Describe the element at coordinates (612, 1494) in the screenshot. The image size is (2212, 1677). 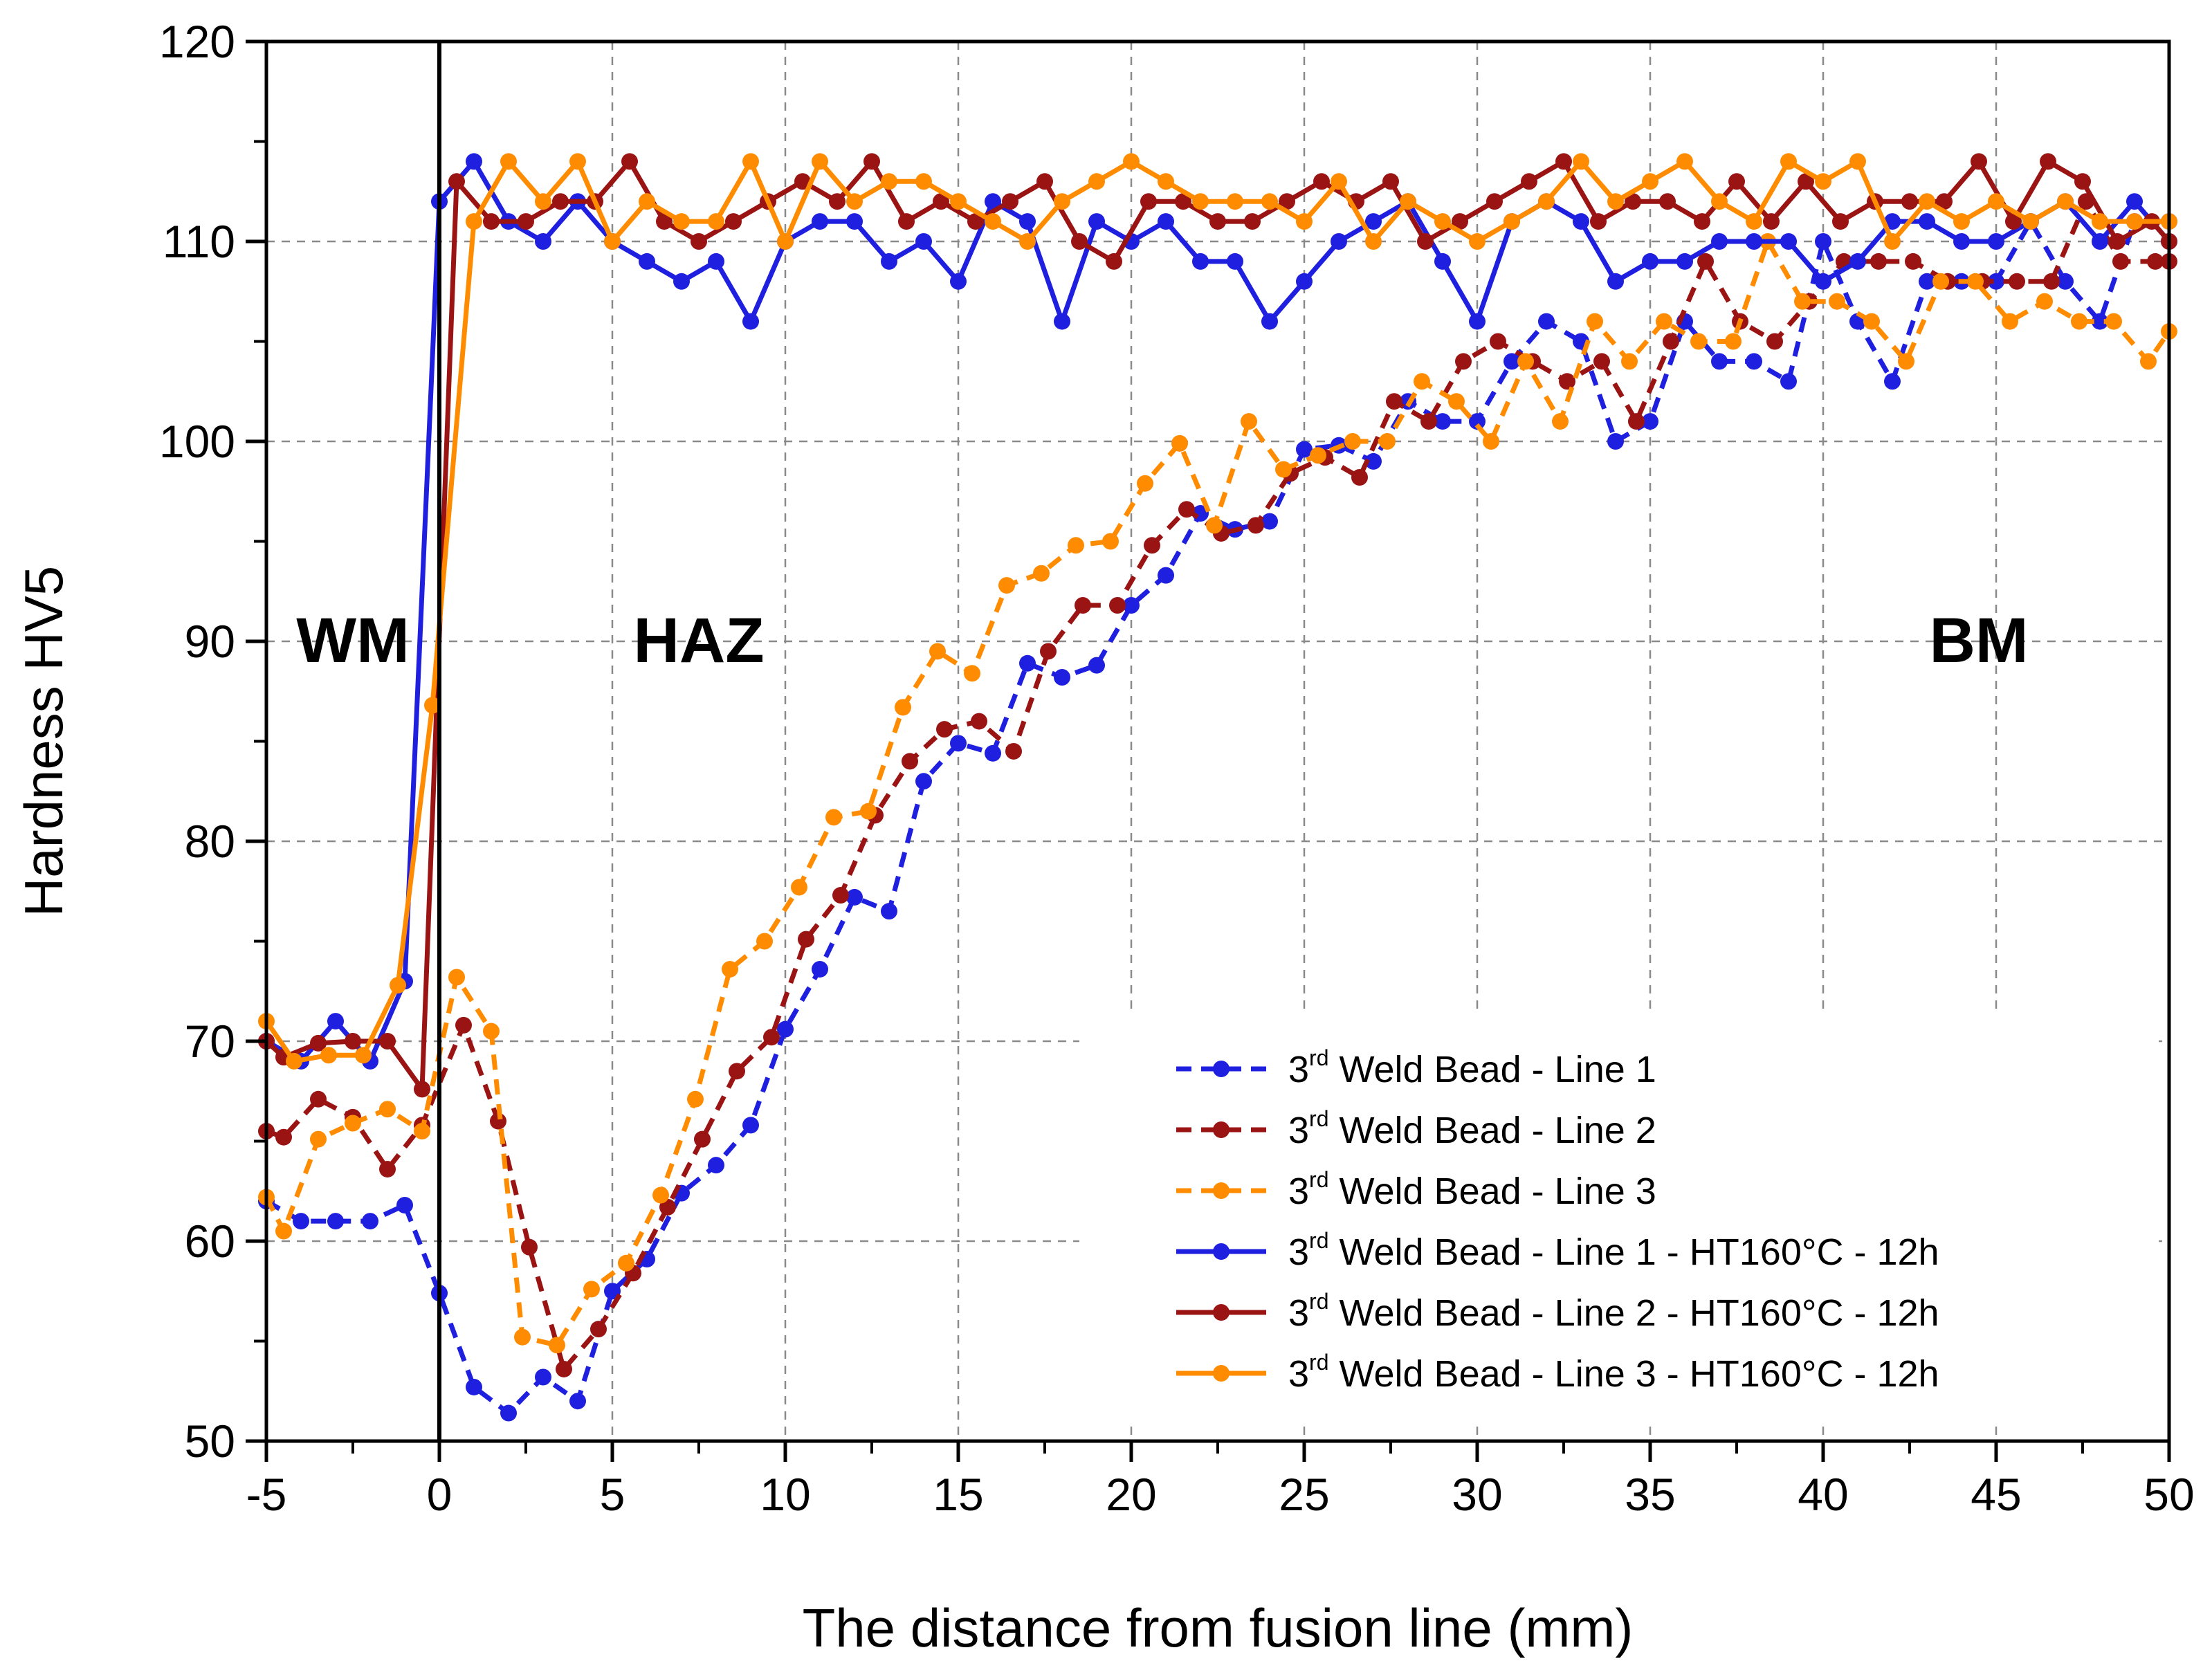
I see `x-tick-label: 5` at that location.